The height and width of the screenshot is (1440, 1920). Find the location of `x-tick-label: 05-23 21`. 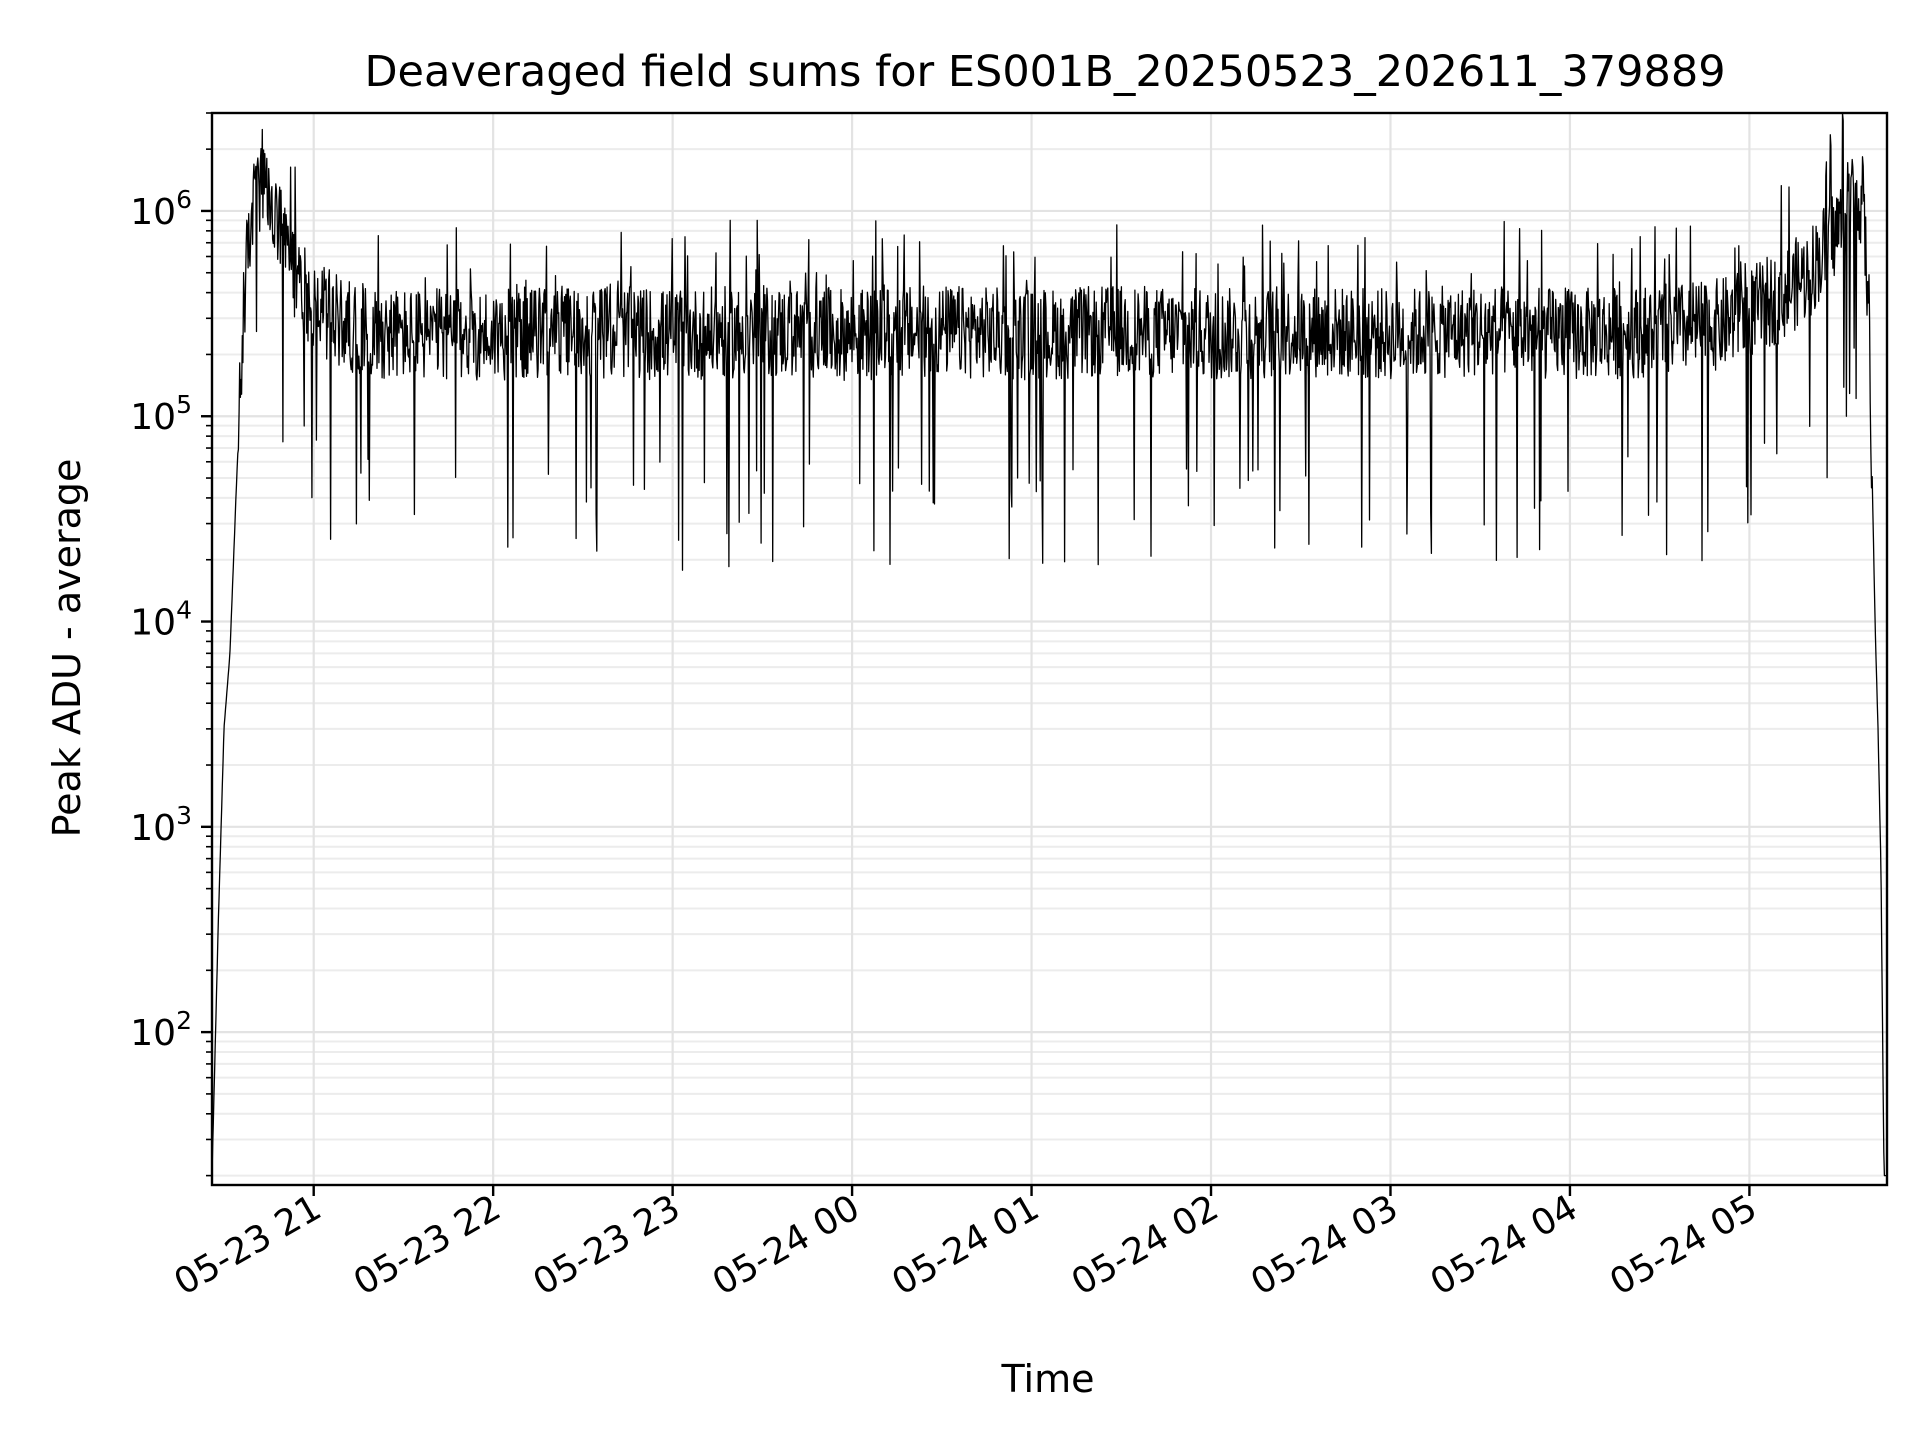

x-tick-label: 05-23 21 is located at coordinates (248, 1245).